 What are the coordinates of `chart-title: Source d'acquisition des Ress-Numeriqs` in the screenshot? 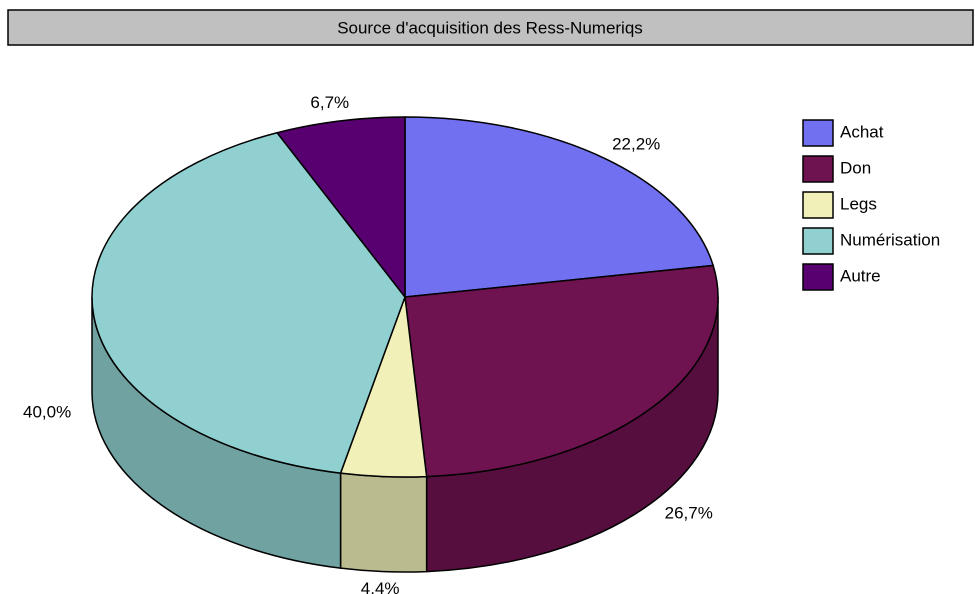 It's located at (490, 27).